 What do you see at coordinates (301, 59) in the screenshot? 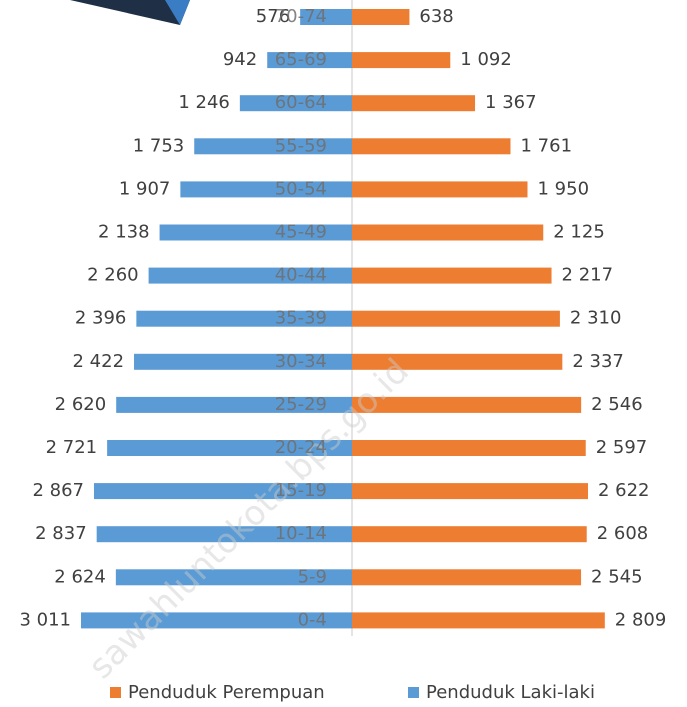
I see `category-label: 65-69` at bounding box center [301, 59].